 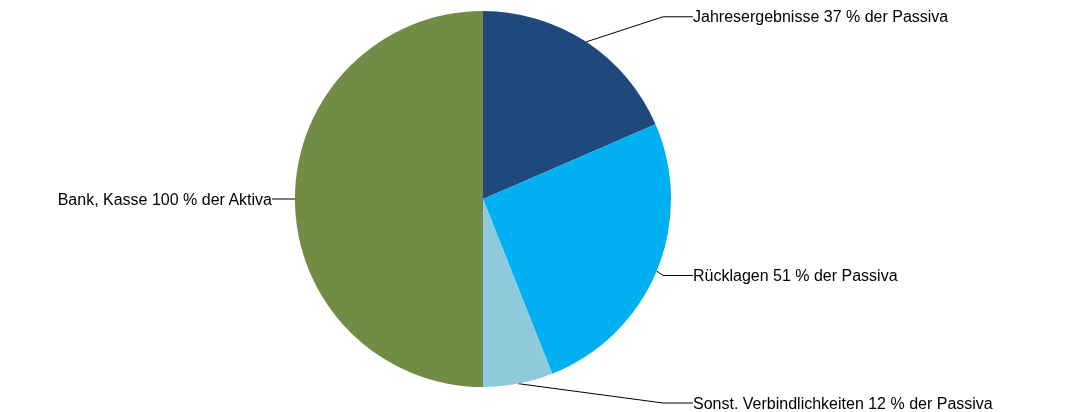 What do you see at coordinates (165, 199) in the screenshot?
I see `slice-label: Bank, Kasse 100 % der Aktiva` at bounding box center [165, 199].